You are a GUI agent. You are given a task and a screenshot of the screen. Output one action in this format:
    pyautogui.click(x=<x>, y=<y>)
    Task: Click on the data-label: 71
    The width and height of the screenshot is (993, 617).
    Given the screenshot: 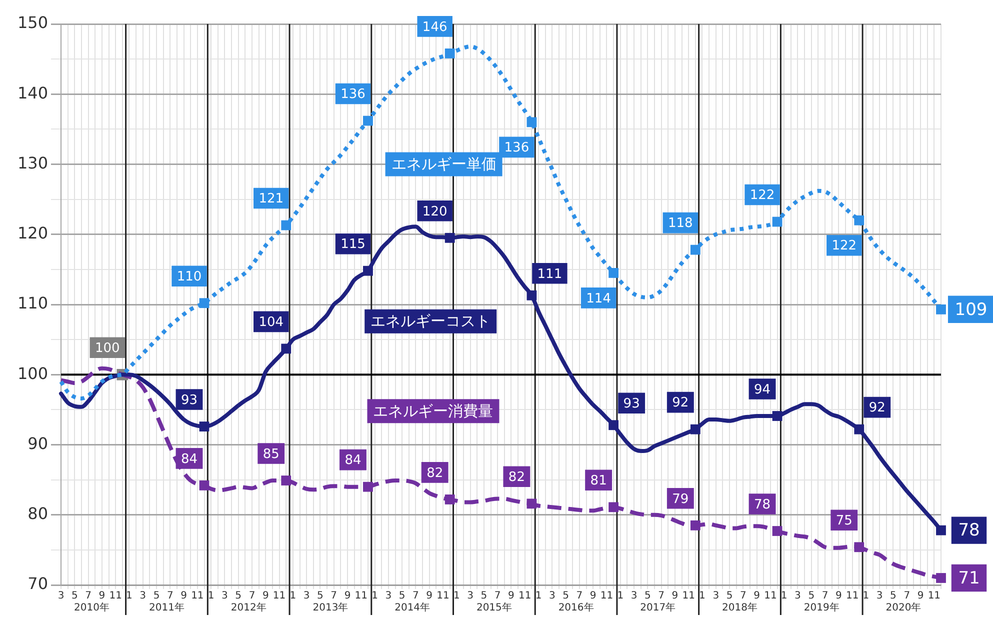 What is the action you would take?
    pyautogui.click(x=969, y=578)
    